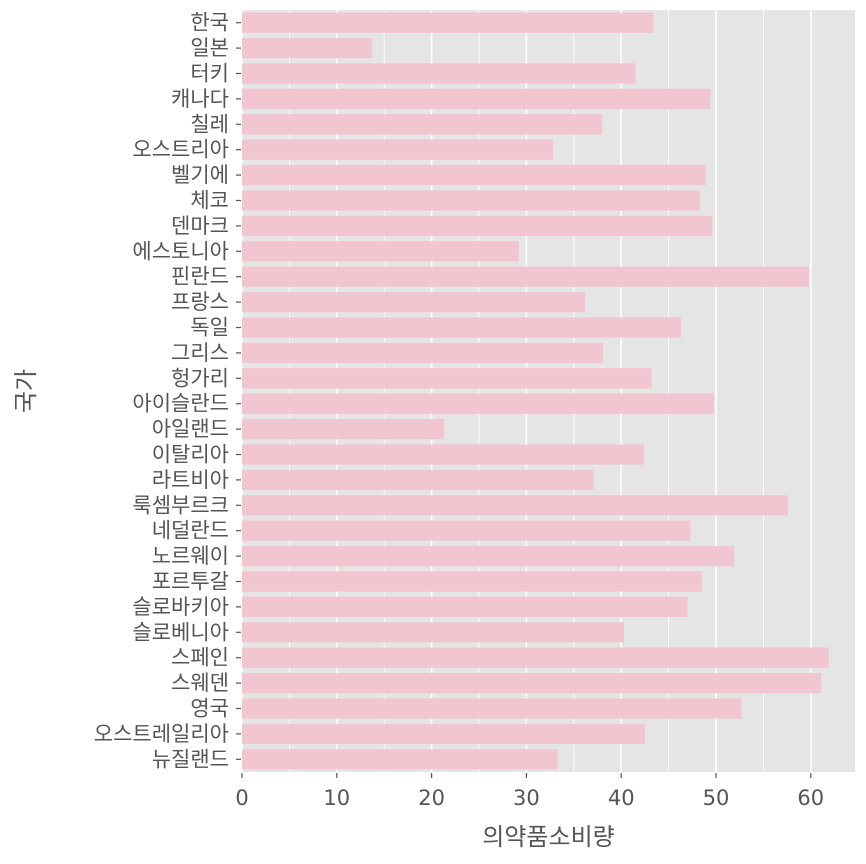 The width and height of the screenshot is (866, 864). What do you see at coordinates (209, 74) in the screenshot?
I see `y-tick-label: 터키` at bounding box center [209, 74].